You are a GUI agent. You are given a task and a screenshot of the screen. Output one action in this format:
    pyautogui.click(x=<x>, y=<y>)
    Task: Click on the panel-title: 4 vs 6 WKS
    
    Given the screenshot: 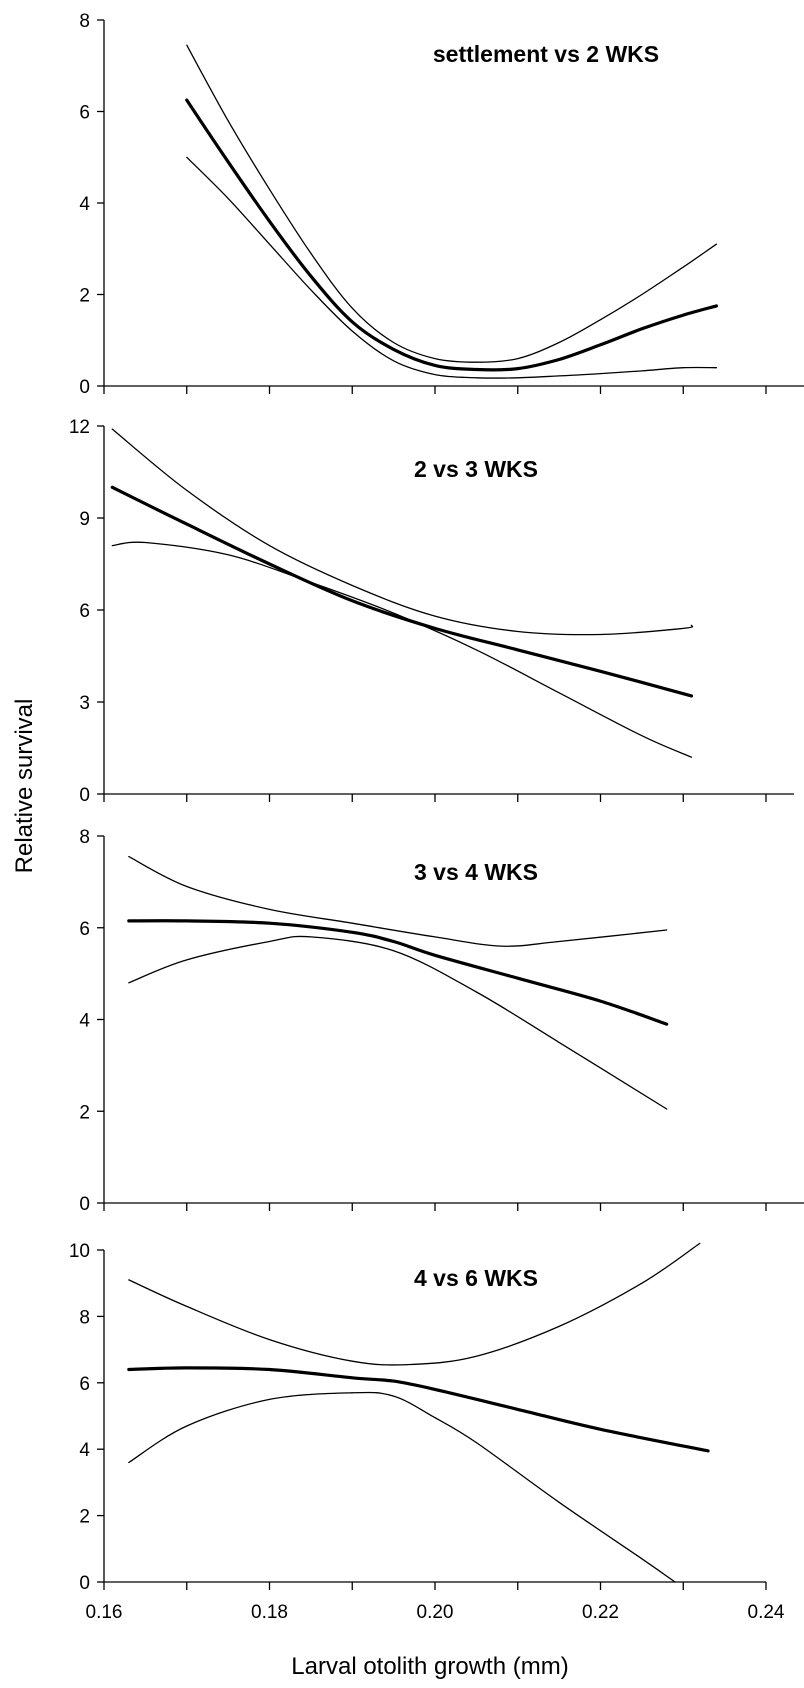 What is the action you would take?
    pyautogui.click(x=476, y=1278)
    